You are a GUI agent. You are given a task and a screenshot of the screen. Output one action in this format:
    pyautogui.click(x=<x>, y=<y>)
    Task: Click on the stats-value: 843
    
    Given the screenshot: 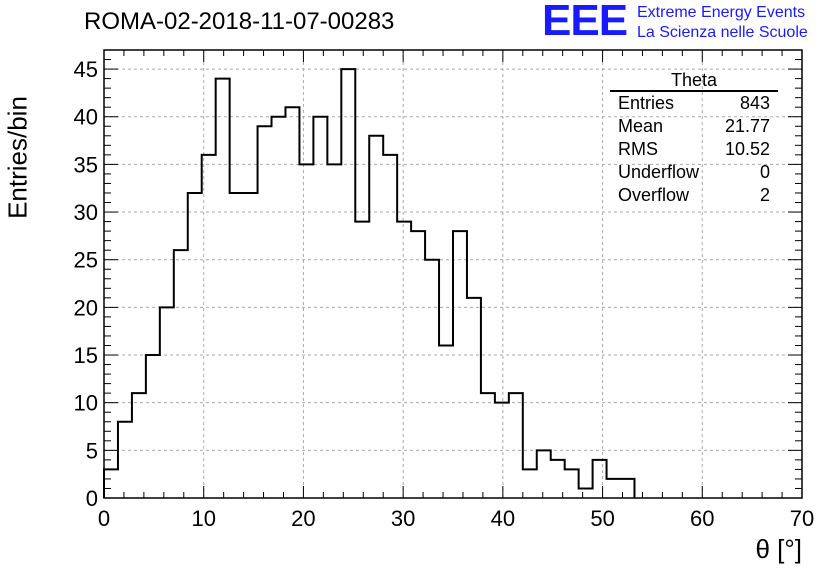 What is the action you would take?
    pyautogui.click(x=754, y=103)
    